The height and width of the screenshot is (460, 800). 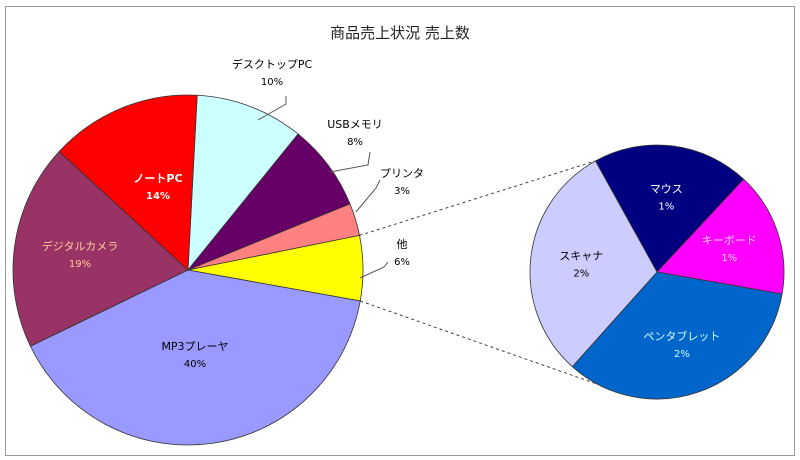 What do you see at coordinates (681, 336) in the screenshot?
I see `data-label-name: ペンタブレット` at bounding box center [681, 336].